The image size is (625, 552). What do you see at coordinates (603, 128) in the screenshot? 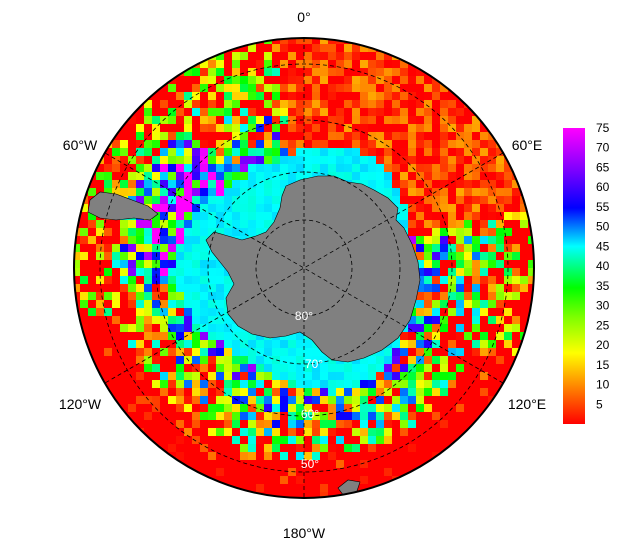
I see `colorbar-tick-label: 75` at bounding box center [603, 128].